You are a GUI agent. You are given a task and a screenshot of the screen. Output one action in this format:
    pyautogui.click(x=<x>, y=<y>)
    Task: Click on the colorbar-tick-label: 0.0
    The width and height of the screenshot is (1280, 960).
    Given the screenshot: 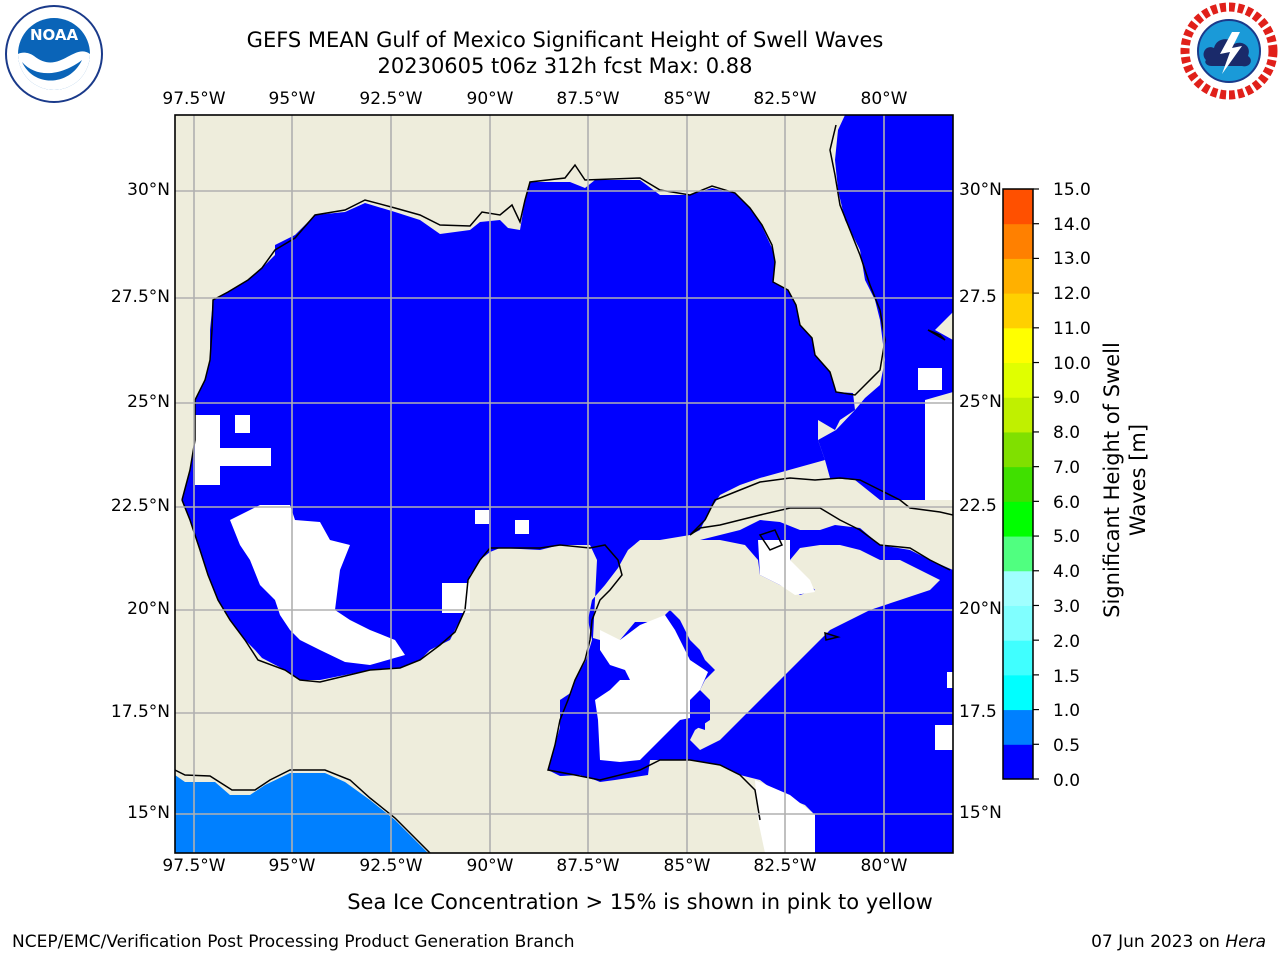 What is the action you would take?
    pyautogui.click(x=1067, y=781)
    